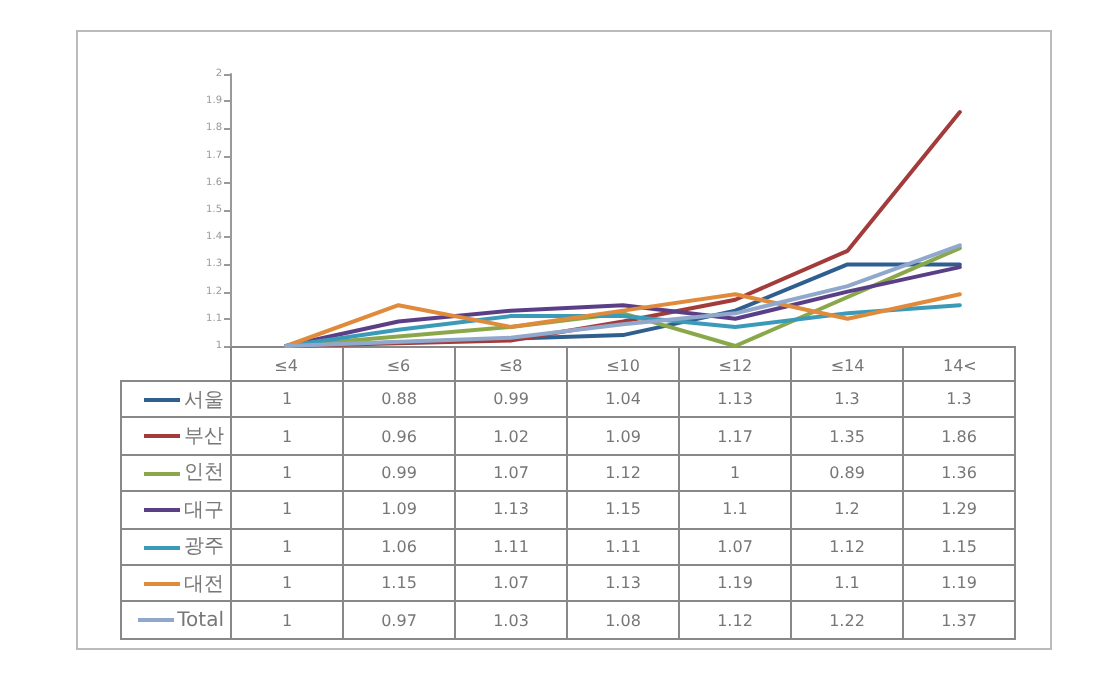 The width and height of the screenshot is (1104, 688). I want to click on data-label: 1.86, so click(959, 436).